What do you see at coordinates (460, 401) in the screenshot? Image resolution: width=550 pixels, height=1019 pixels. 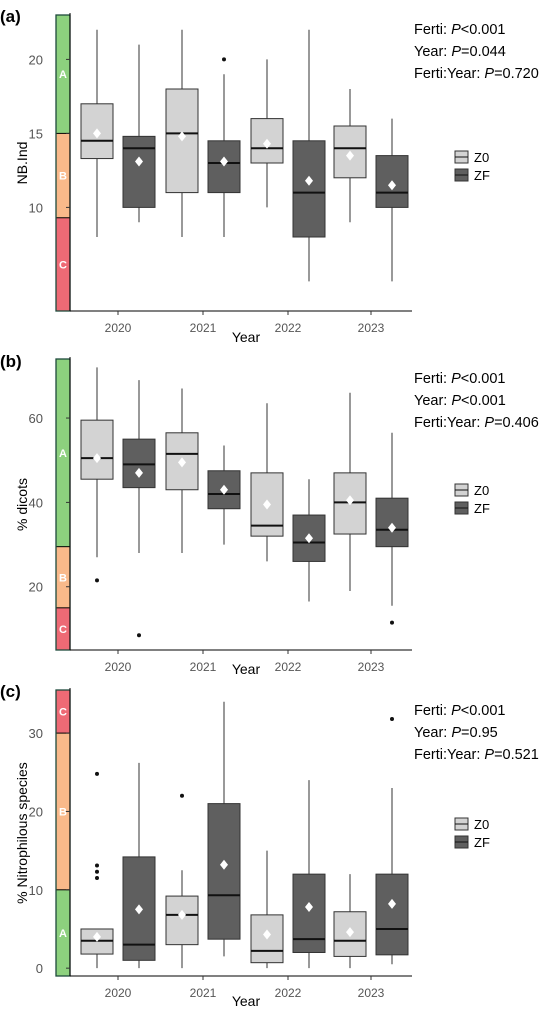 I see `stat-line: Year: P<0.001` at bounding box center [460, 401].